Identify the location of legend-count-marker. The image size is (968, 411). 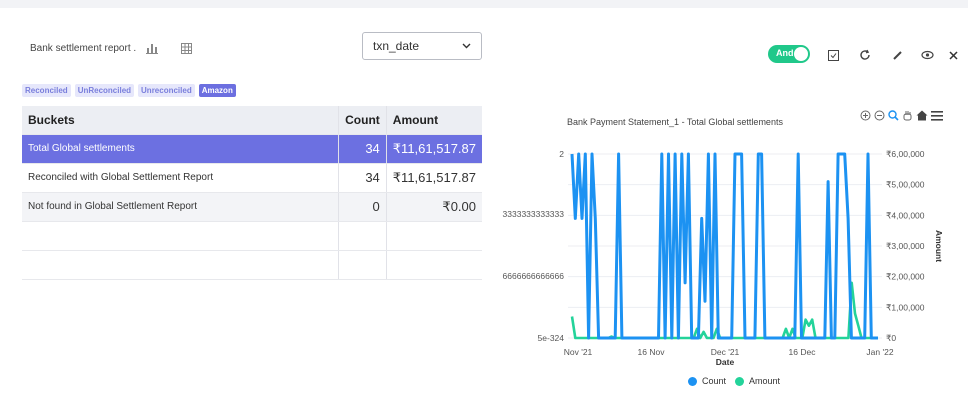
(692, 381).